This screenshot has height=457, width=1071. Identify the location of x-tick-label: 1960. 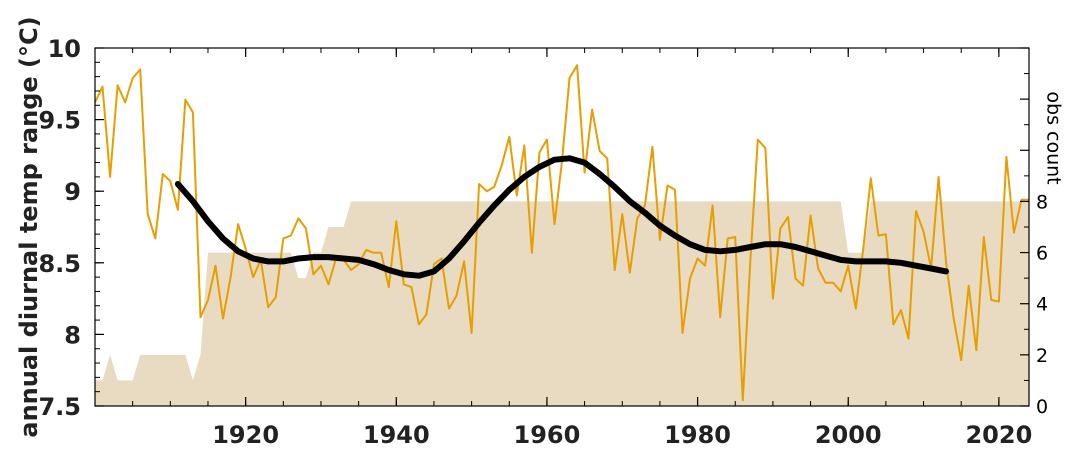
(547, 435).